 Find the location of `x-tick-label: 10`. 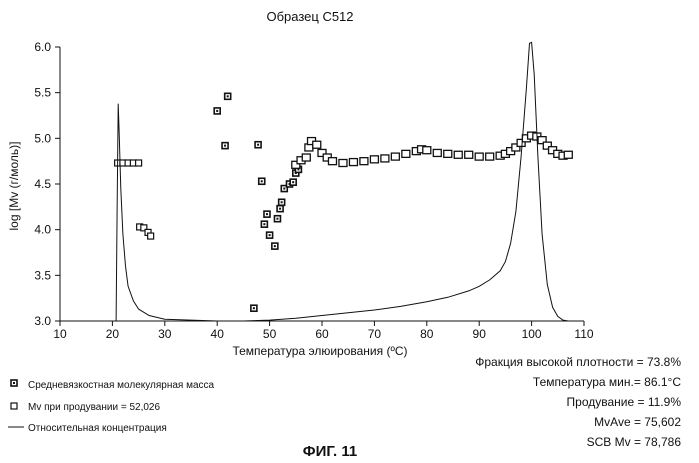

x-tick-label: 10 is located at coordinates (60, 334).